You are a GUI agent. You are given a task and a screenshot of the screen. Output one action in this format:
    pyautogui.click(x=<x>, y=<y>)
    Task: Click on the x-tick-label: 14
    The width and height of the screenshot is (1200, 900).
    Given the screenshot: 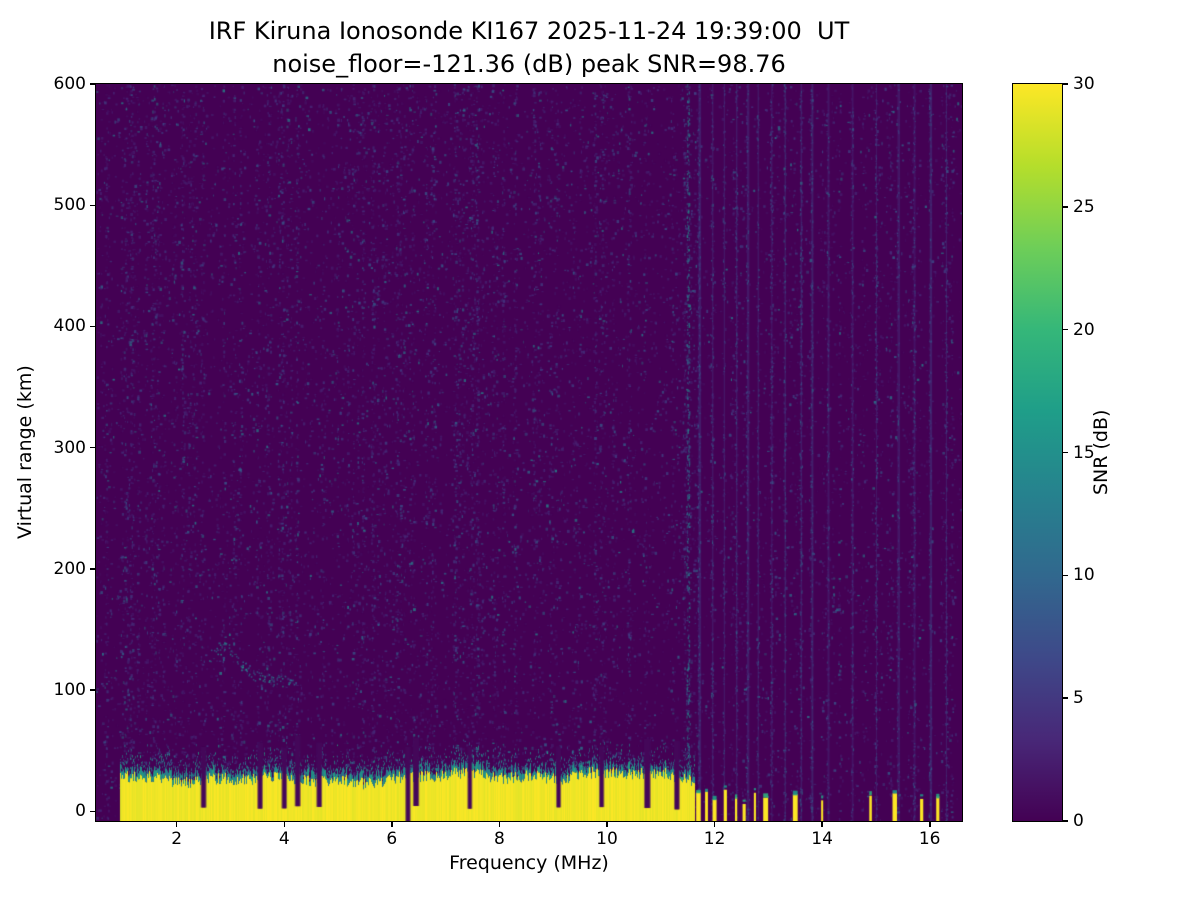 What is the action you would take?
    pyautogui.click(x=822, y=839)
    